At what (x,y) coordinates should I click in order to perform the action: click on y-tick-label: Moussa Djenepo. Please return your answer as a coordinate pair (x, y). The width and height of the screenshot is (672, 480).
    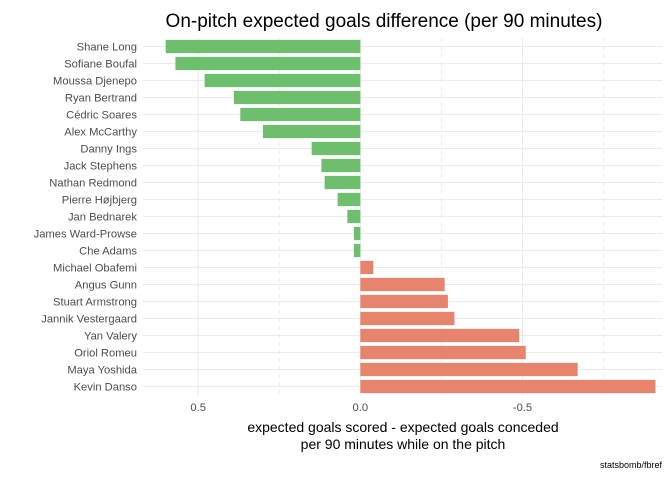
    Looking at the image, I should click on (95, 82).